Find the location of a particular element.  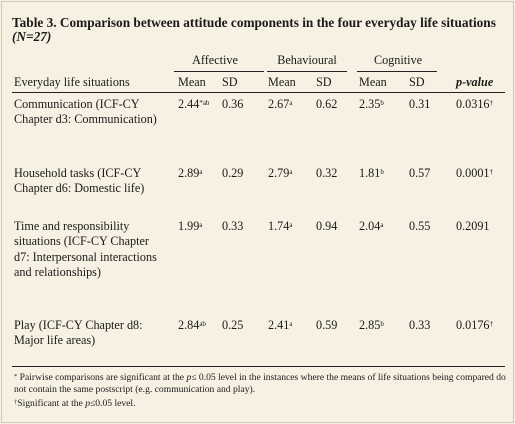

footnote-significance: †Significant at the p≤0.05 level. is located at coordinates (75, 403).